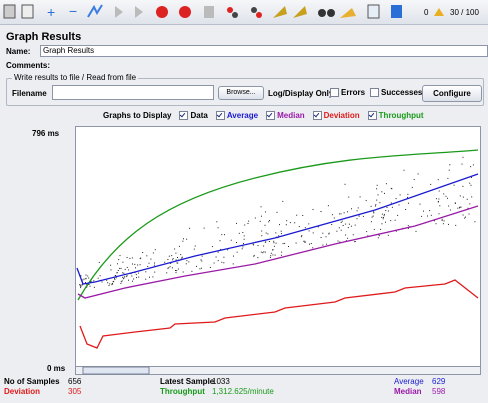 The image size is (488, 403). What do you see at coordinates (302, 93) in the screenshot?
I see `log-display-label: Log/Display Only:` at bounding box center [302, 93].